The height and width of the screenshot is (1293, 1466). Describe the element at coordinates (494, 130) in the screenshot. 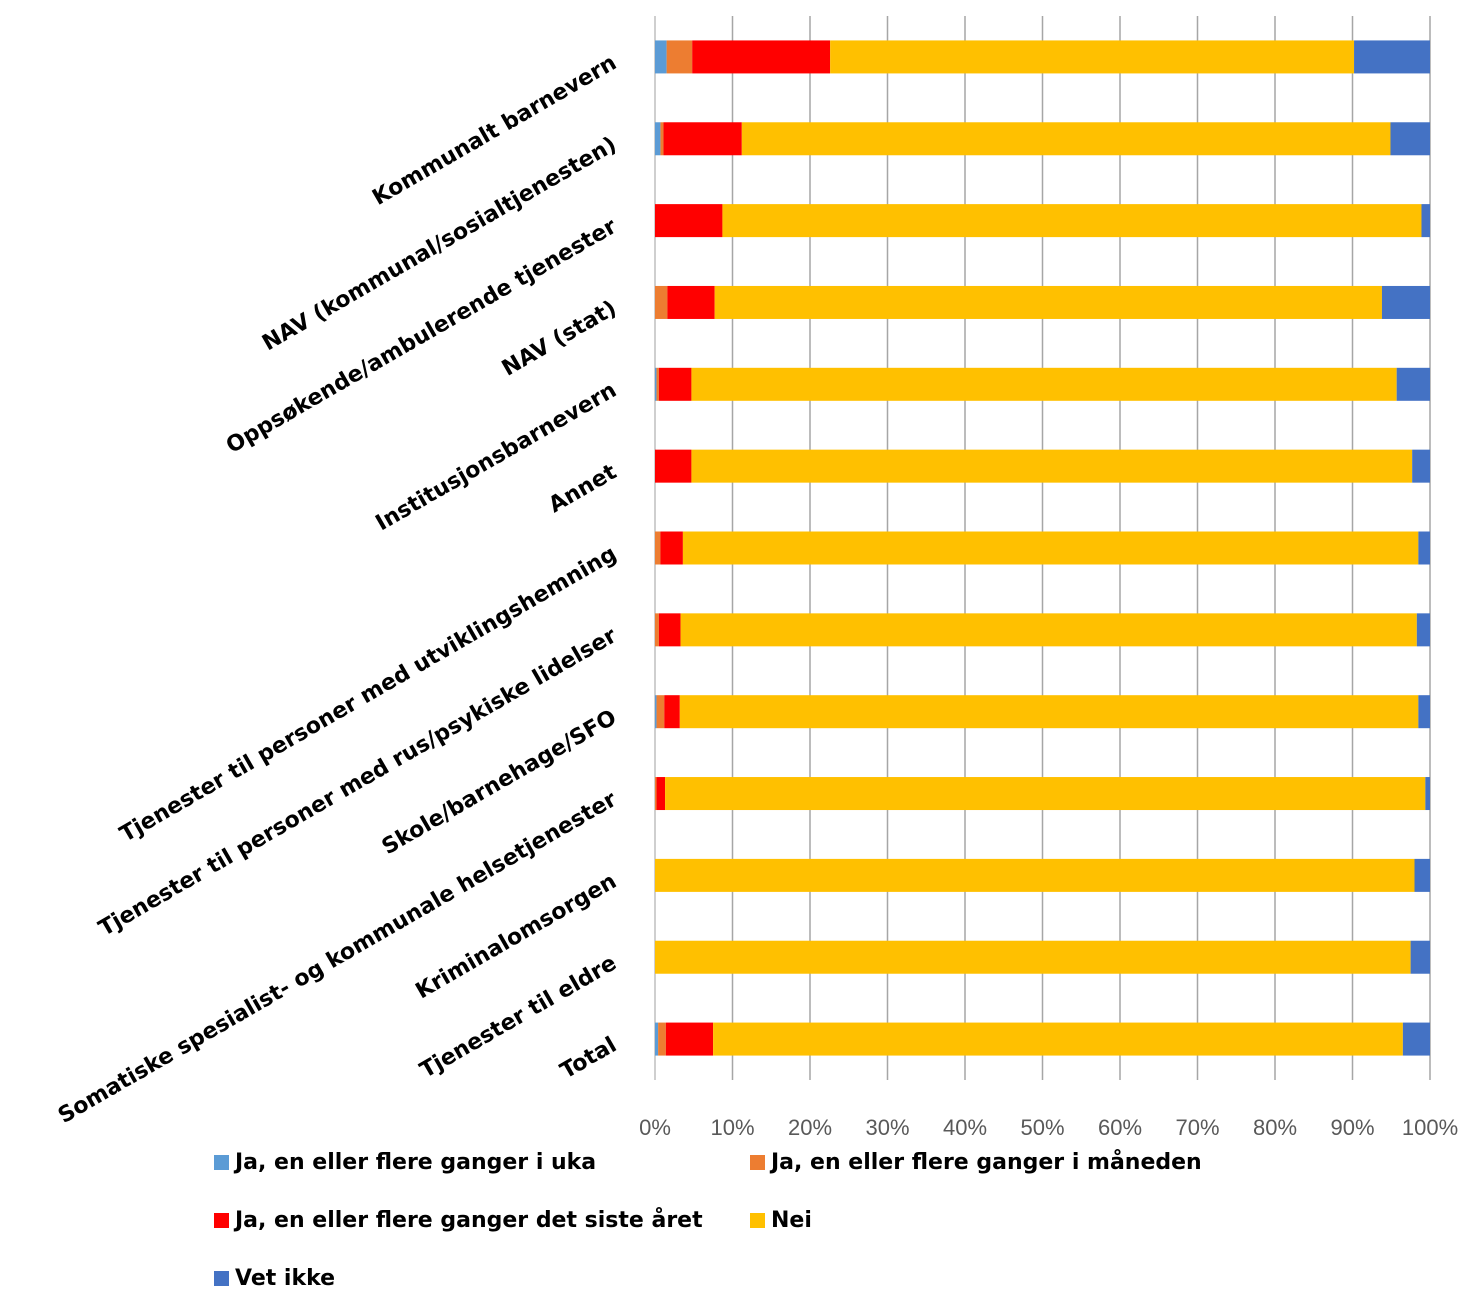

I see `category-label: Kommunalt barnevern` at that location.